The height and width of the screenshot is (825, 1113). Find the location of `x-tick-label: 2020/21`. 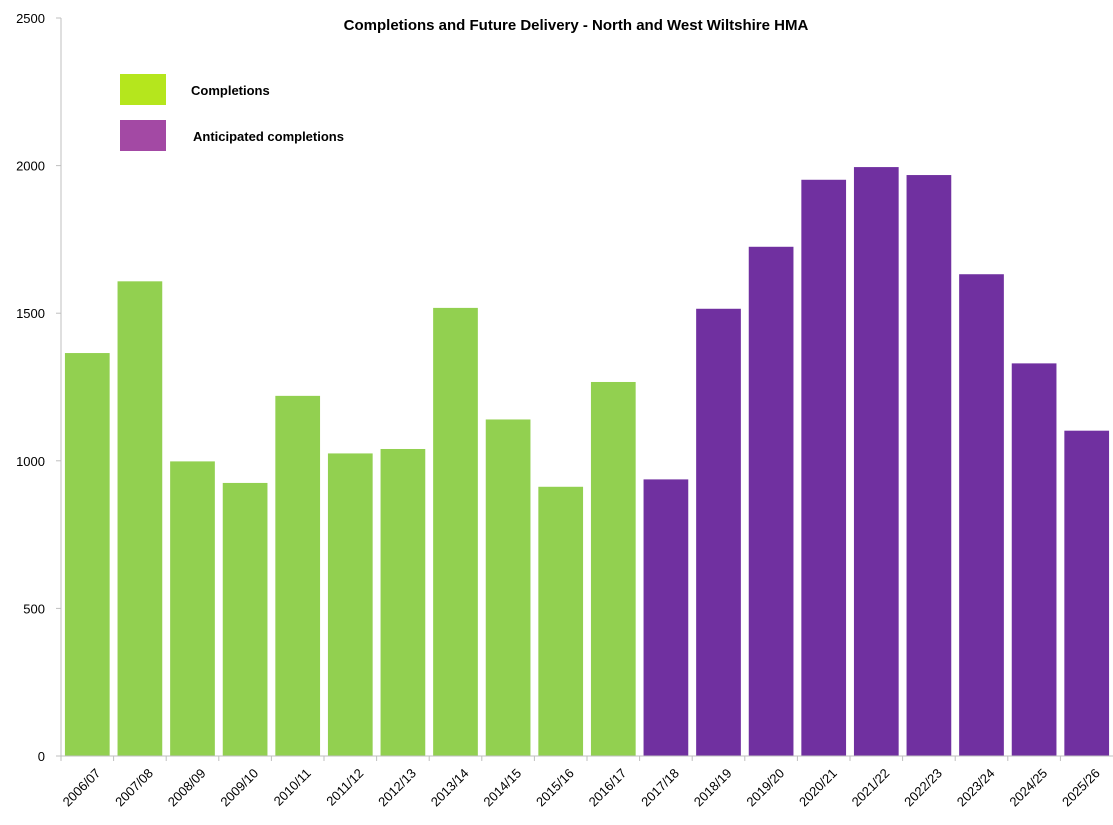

x-tick-label: 2020/21 is located at coordinates (818, 788).